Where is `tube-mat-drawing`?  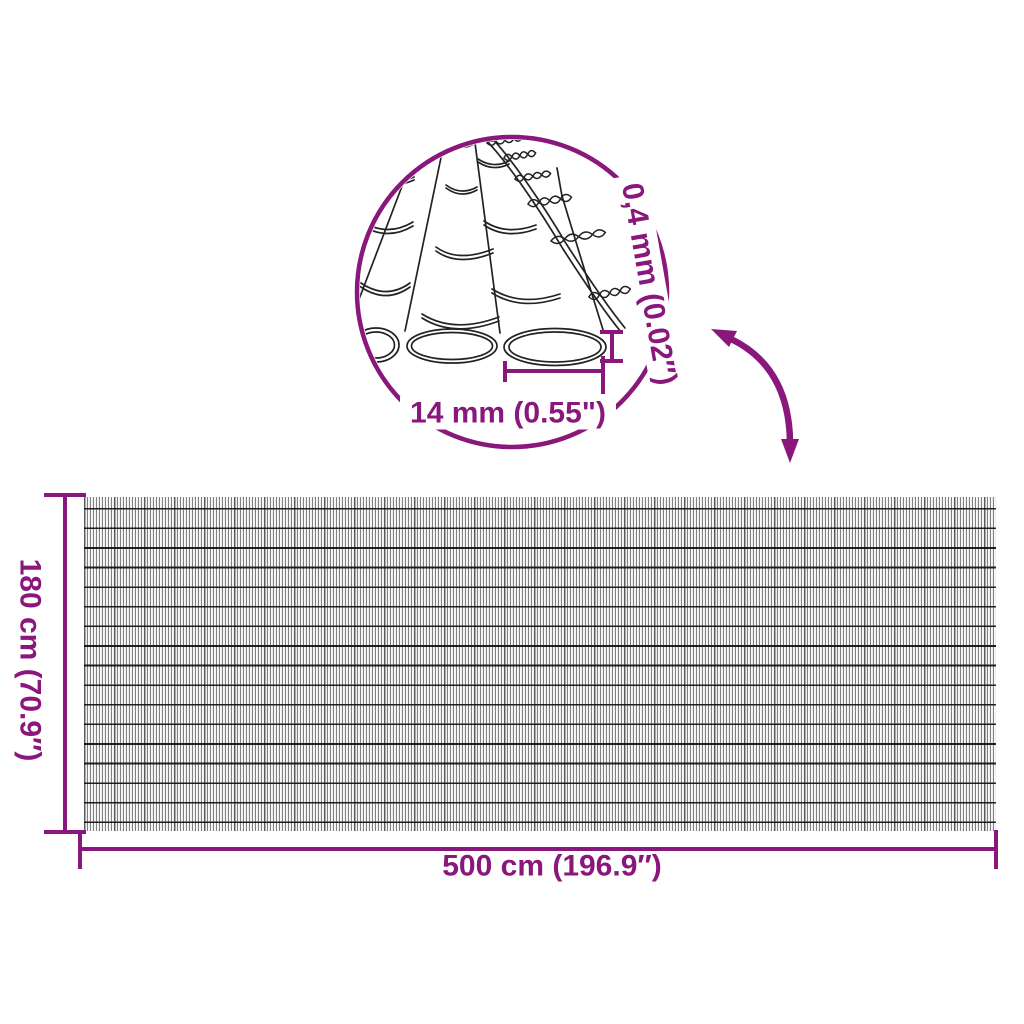 tube-mat-drawing is located at coordinates (495, 253).